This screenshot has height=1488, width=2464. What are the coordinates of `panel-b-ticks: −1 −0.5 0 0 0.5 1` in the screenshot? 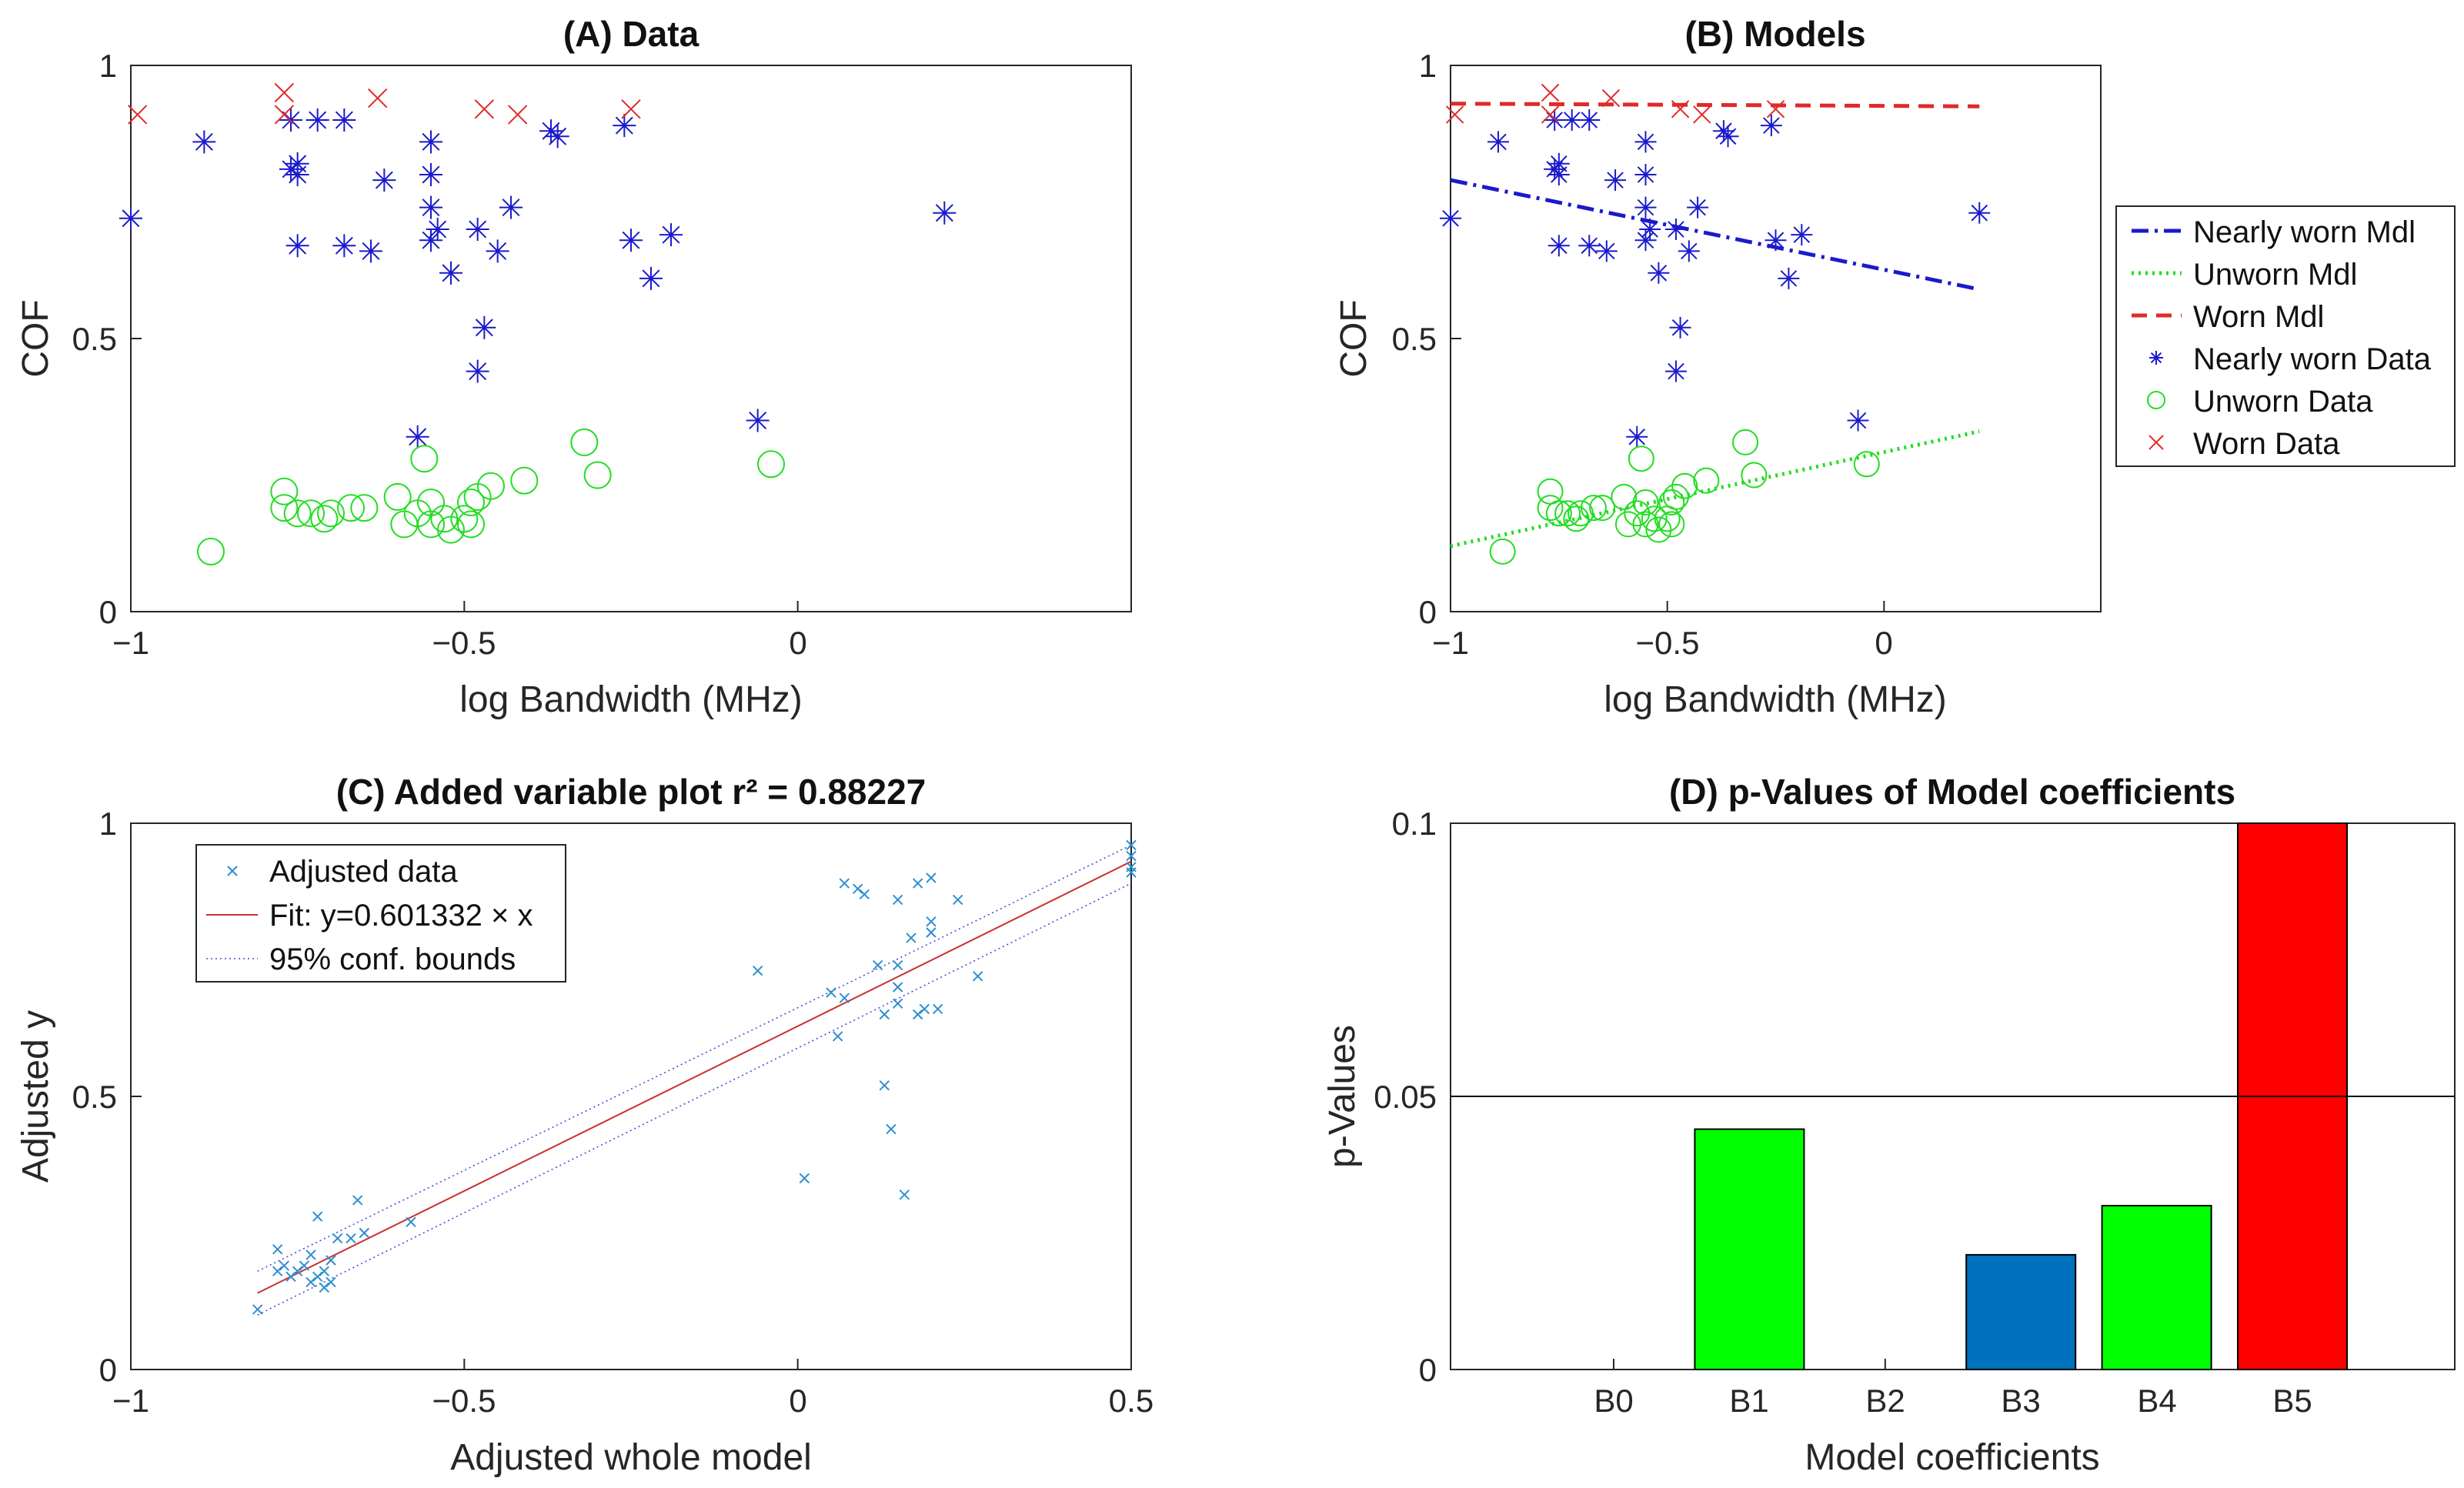 It's located at (1642, 354).